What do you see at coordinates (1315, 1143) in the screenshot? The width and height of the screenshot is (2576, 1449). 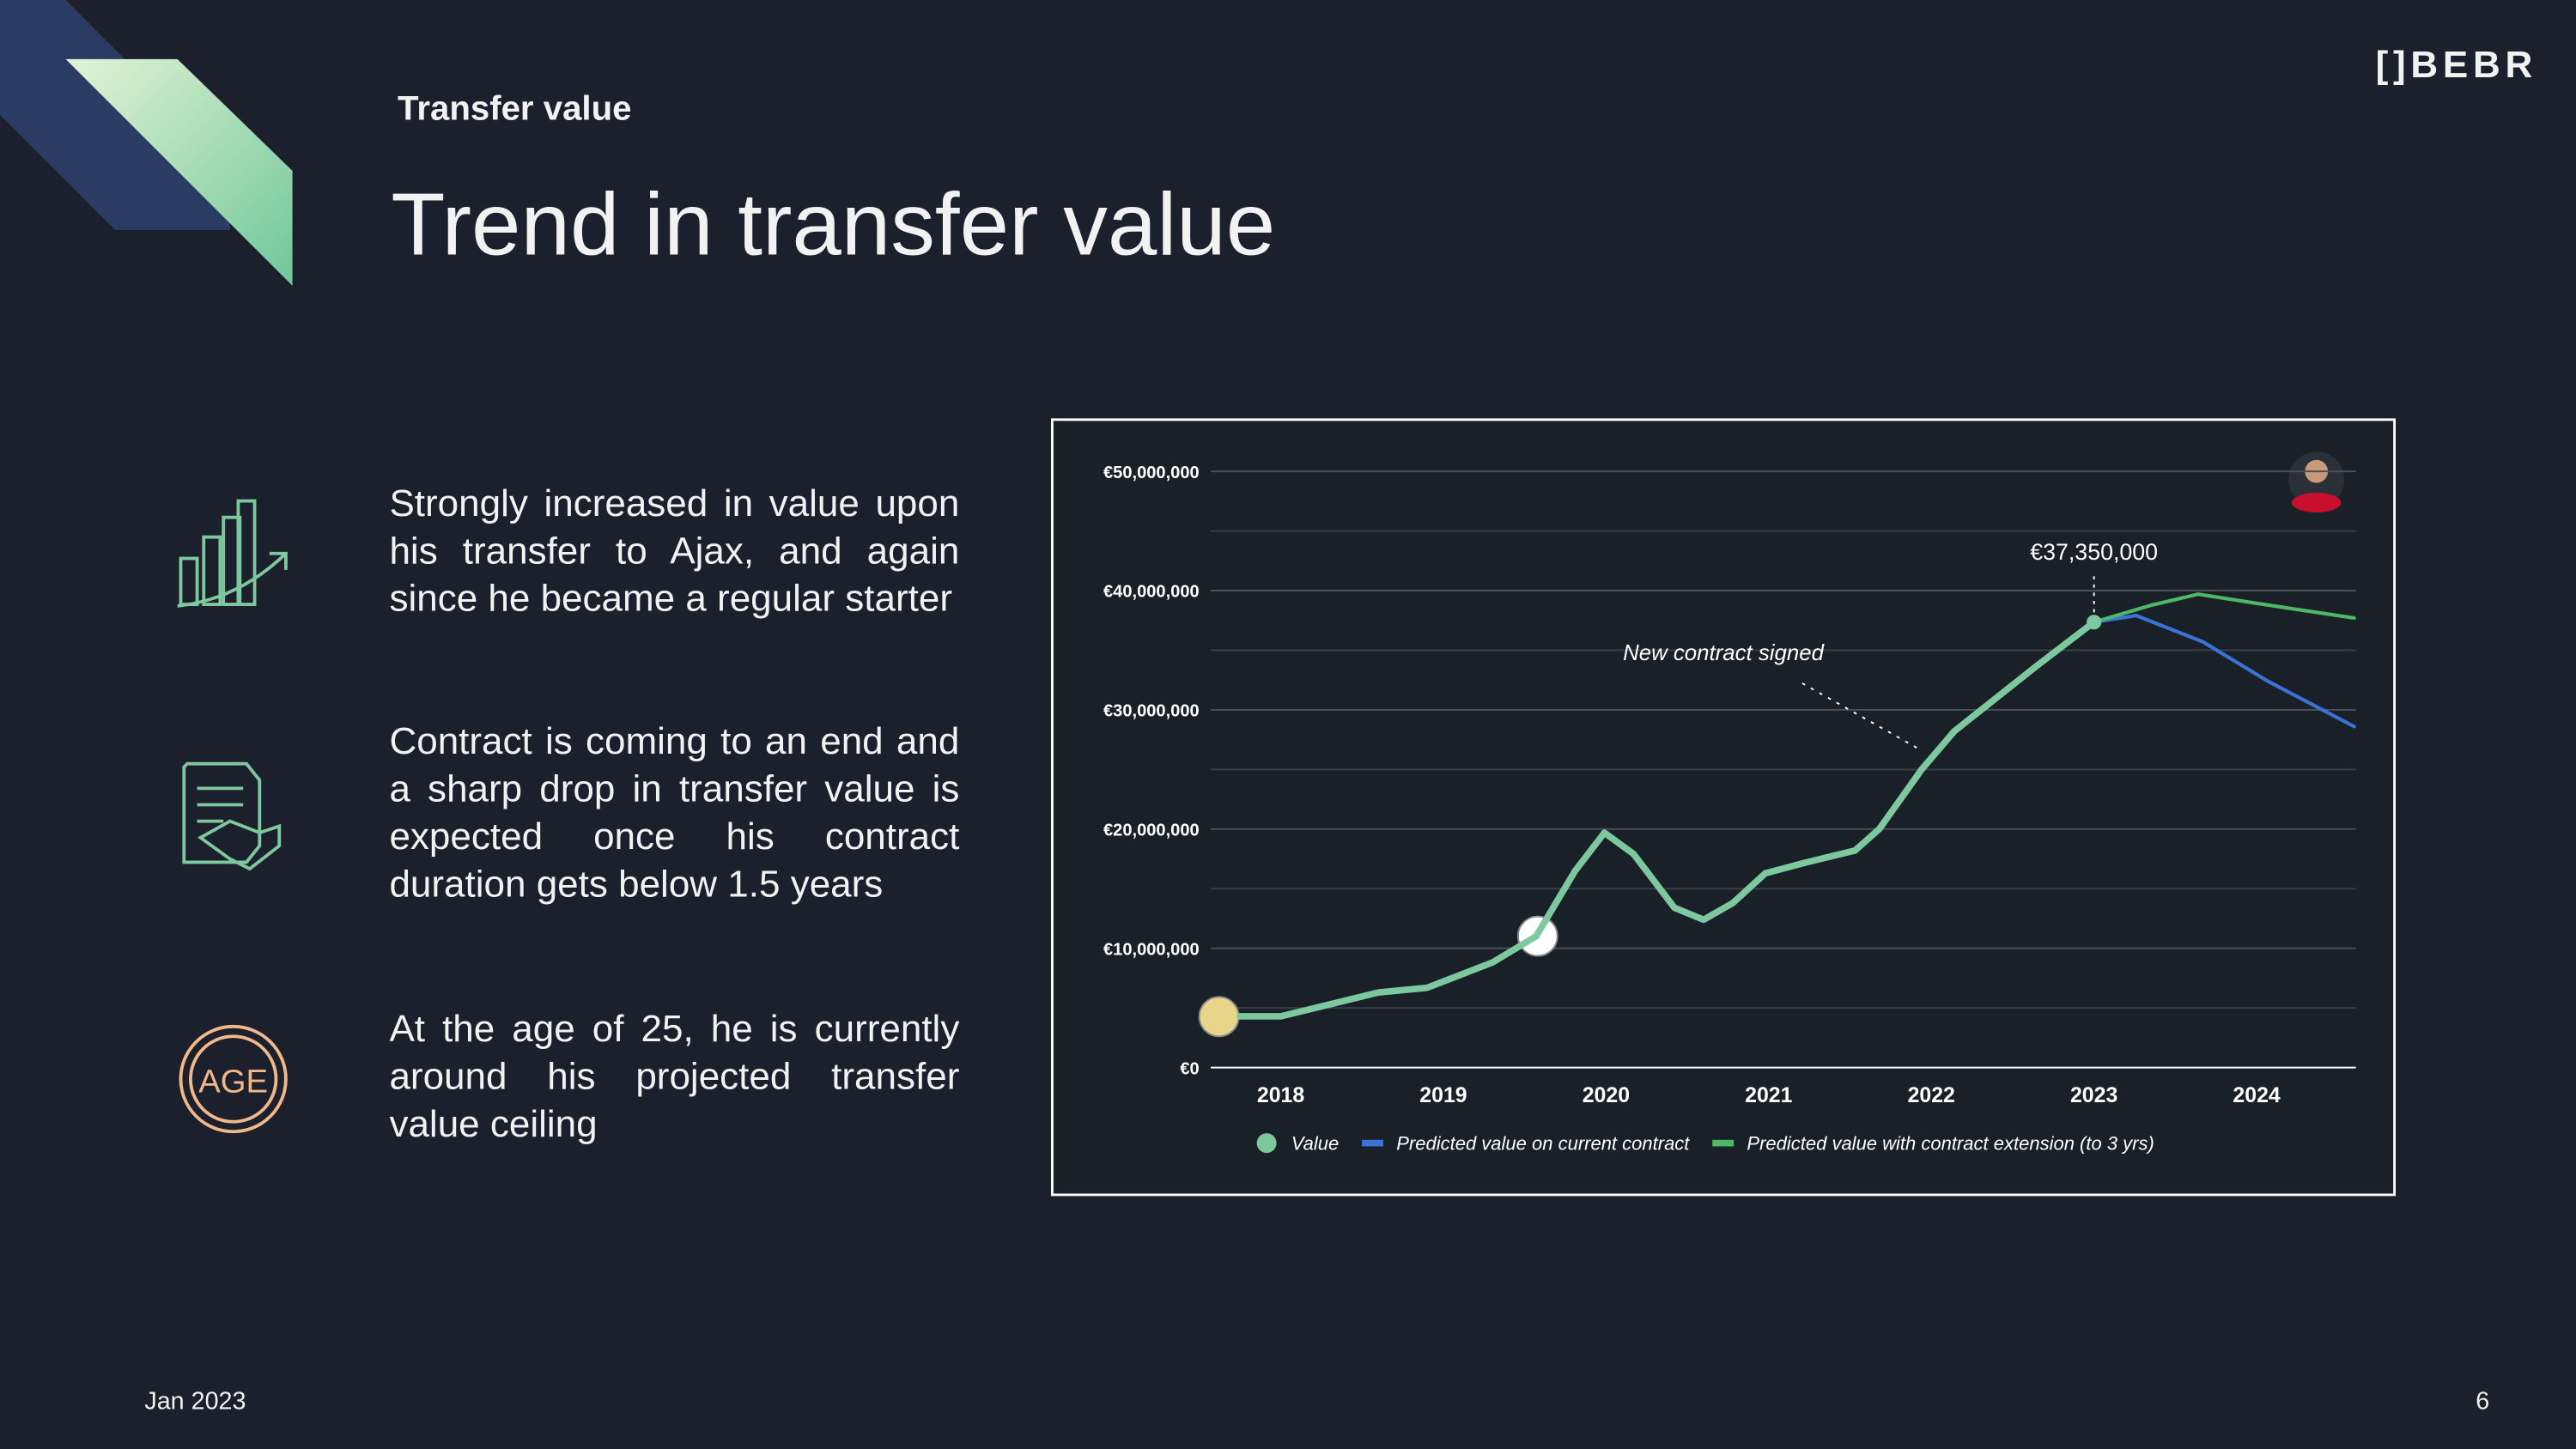 I see `legend-label: Value` at bounding box center [1315, 1143].